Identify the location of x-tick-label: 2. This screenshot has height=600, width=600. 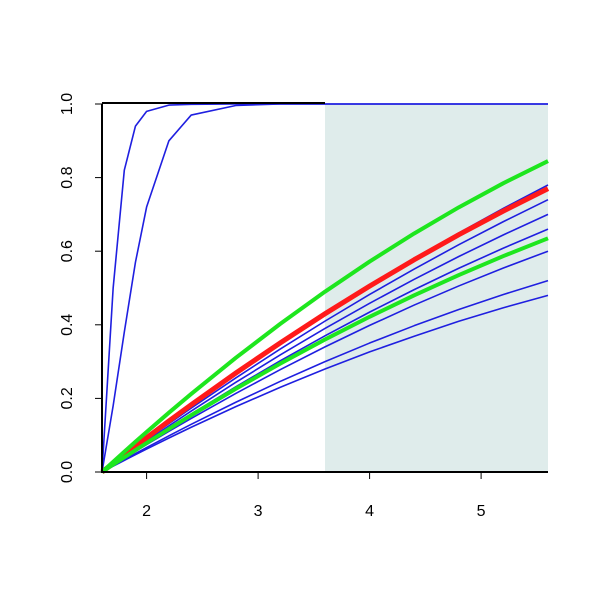
(146, 511).